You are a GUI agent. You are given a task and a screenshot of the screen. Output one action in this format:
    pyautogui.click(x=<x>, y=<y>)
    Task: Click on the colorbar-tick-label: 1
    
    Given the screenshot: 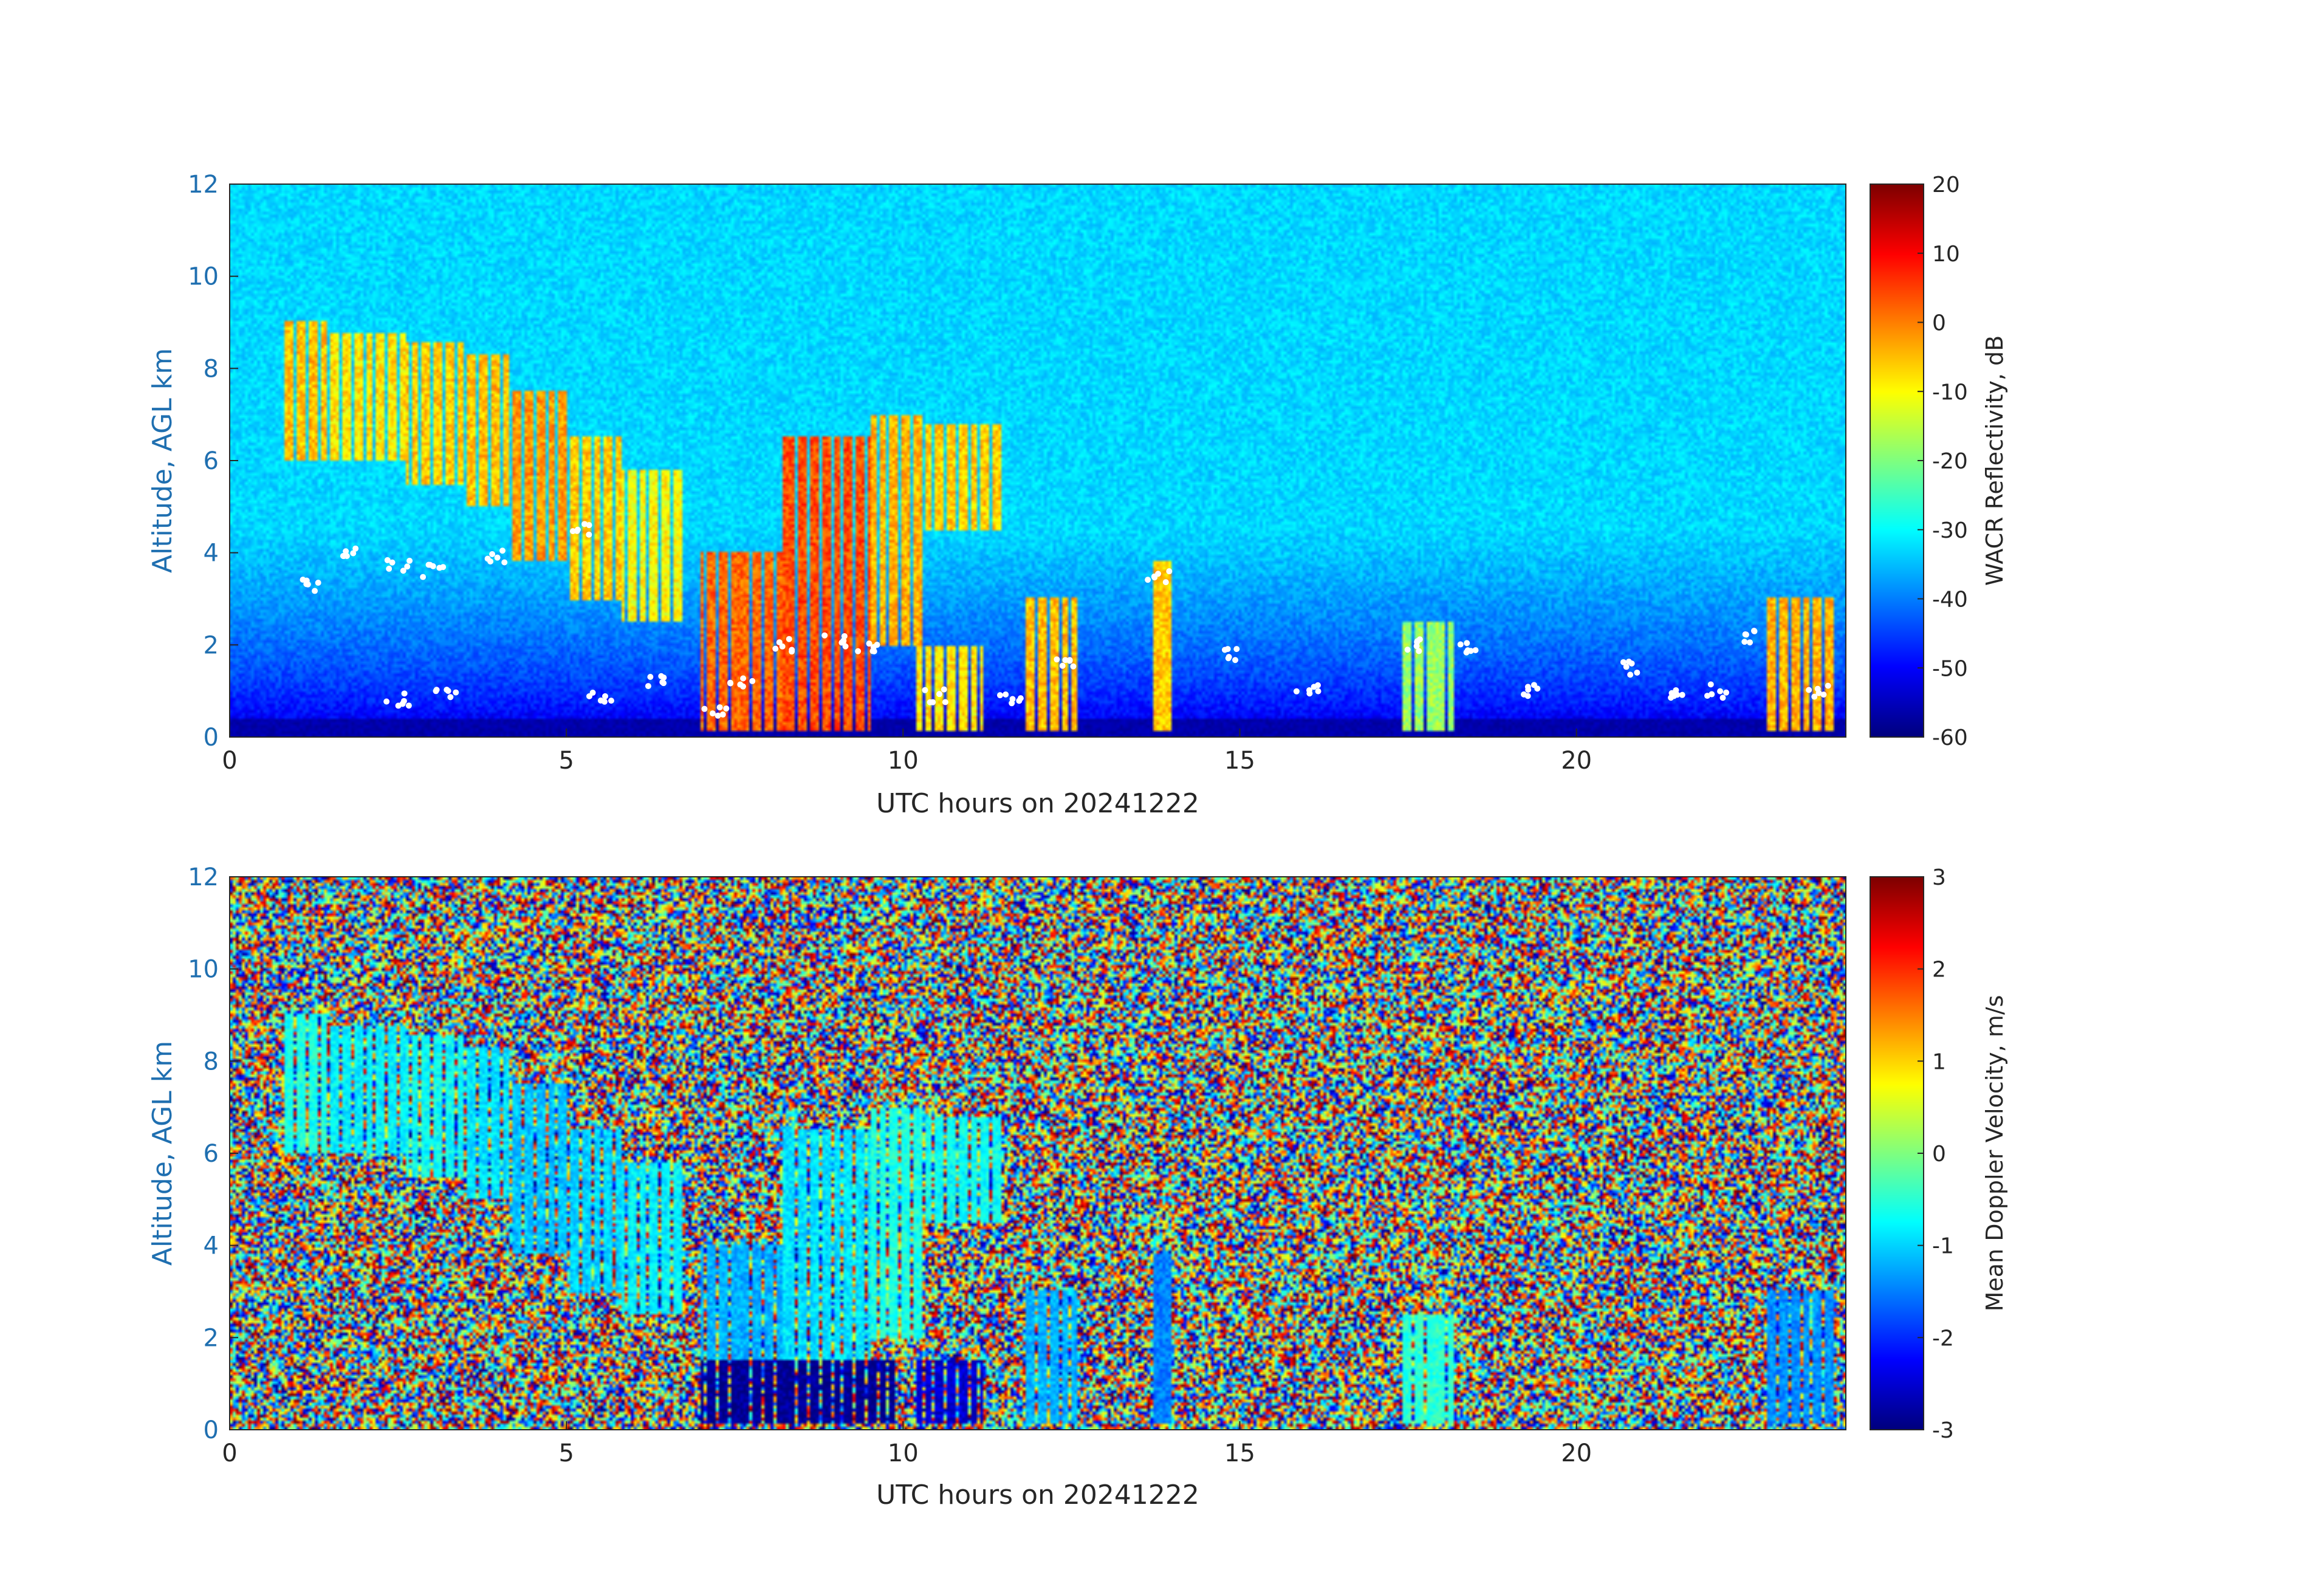 What is the action you would take?
    pyautogui.click(x=1939, y=1061)
    